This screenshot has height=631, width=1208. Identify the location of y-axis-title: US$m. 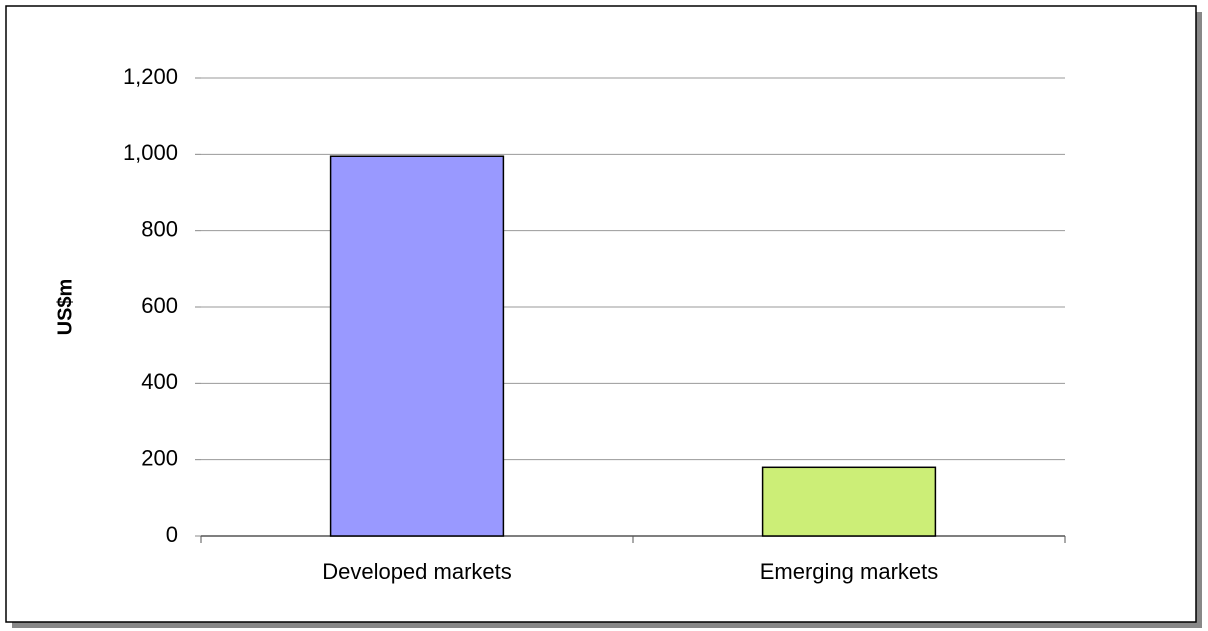
(65, 307).